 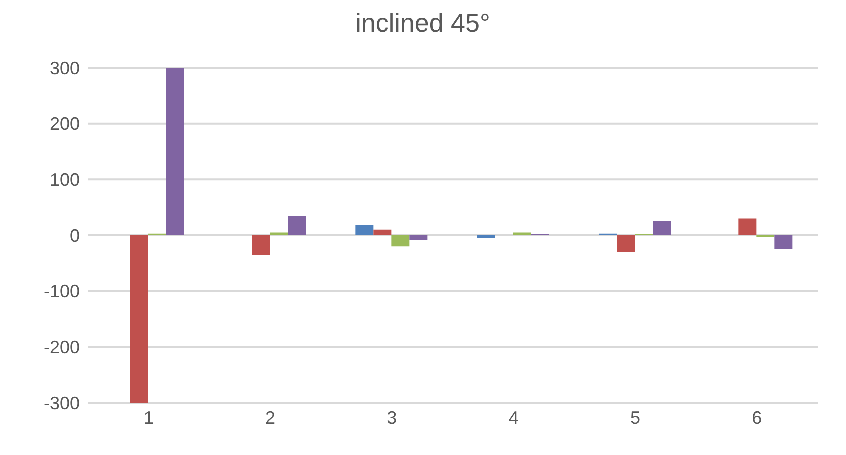 What do you see at coordinates (62, 403) in the screenshot?
I see `y-tick-label: -300` at bounding box center [62, 403].